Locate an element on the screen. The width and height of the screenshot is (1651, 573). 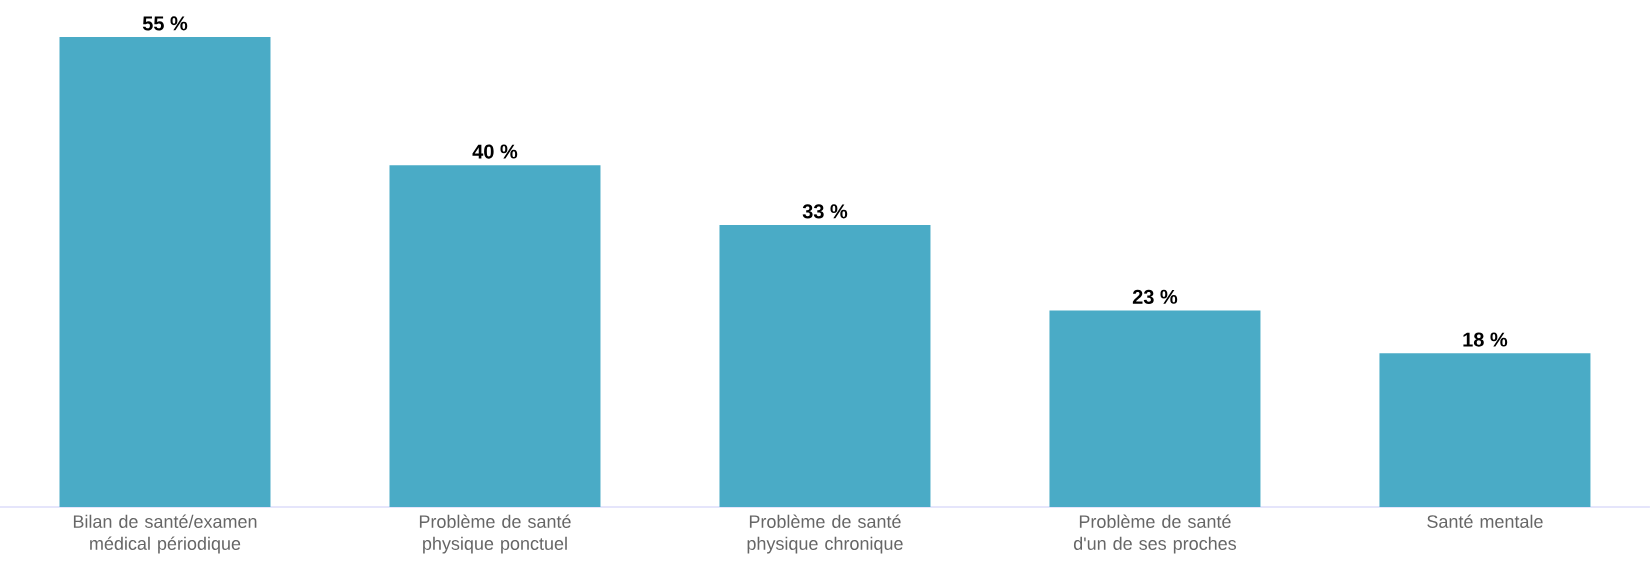
data-label: 33 % is located at coordinates (825, 211).